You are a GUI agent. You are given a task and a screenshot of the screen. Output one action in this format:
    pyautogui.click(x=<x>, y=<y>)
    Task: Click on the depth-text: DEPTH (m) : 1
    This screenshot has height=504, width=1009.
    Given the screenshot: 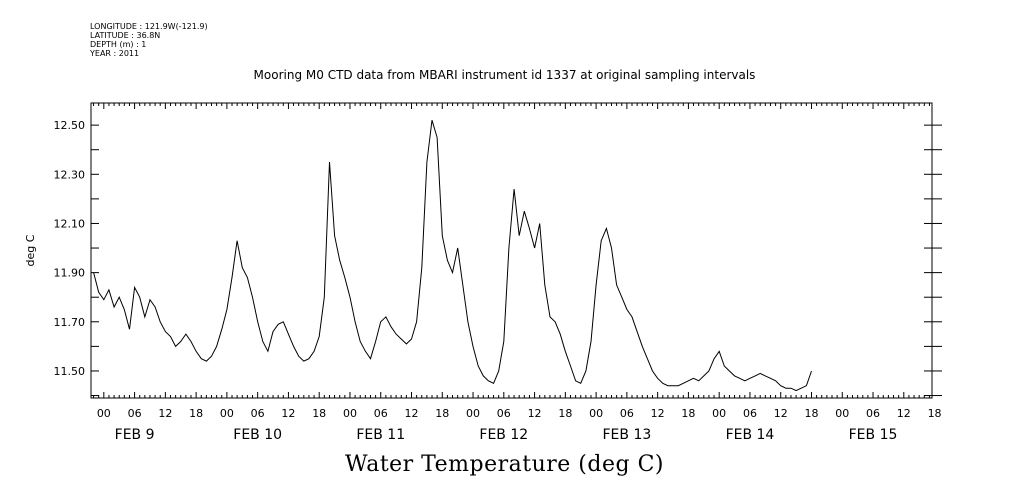 What is the action you would take?
    pyautogui.click(x=118, y=44)
    